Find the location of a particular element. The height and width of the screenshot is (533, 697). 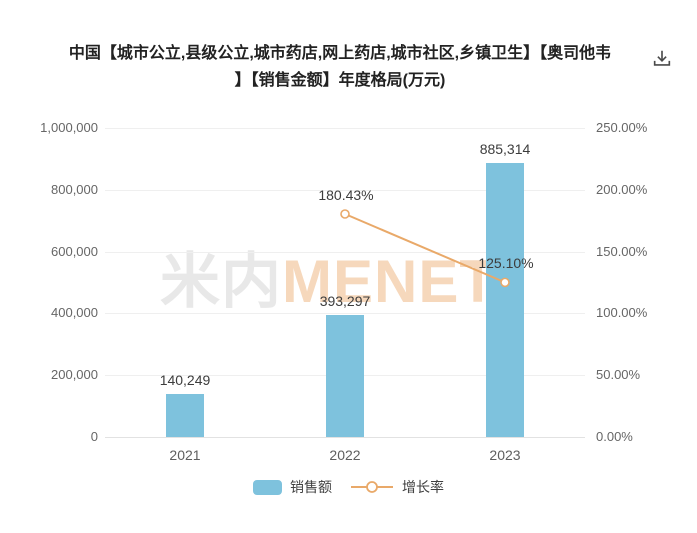

x-axis-label-2021: 2021 is located at coordinates (185, 455).